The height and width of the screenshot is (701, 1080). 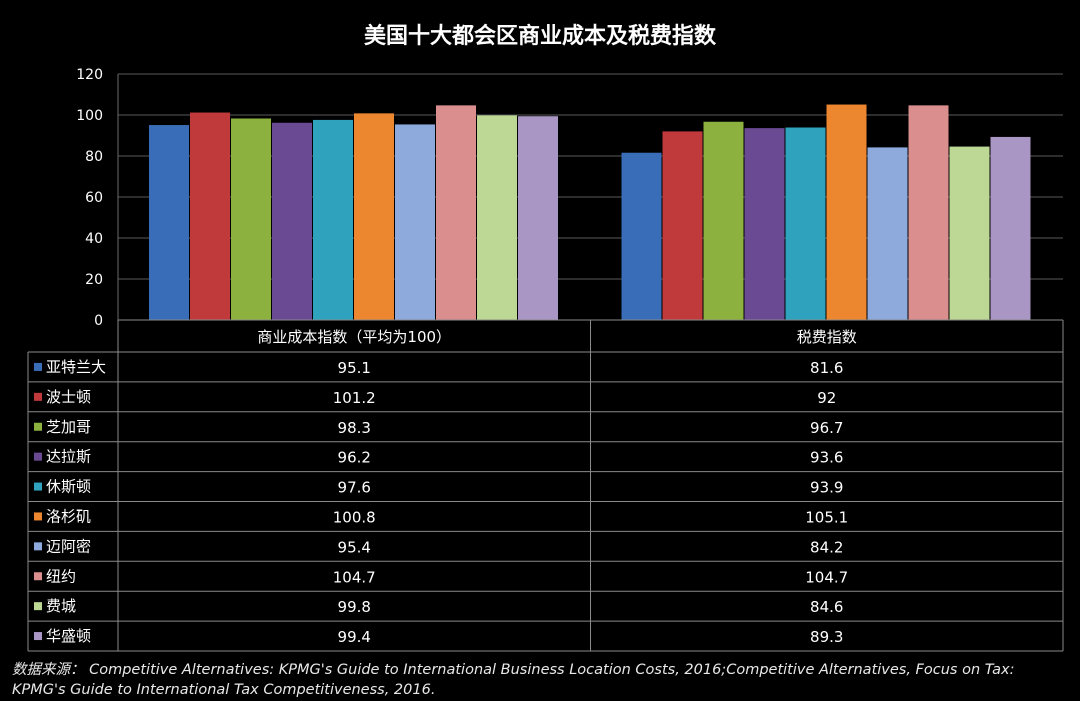 What do you see at coordinates (89, 75) in the screenshot?
I see `y-tick-label: 120` at bounding box center [89, 75].